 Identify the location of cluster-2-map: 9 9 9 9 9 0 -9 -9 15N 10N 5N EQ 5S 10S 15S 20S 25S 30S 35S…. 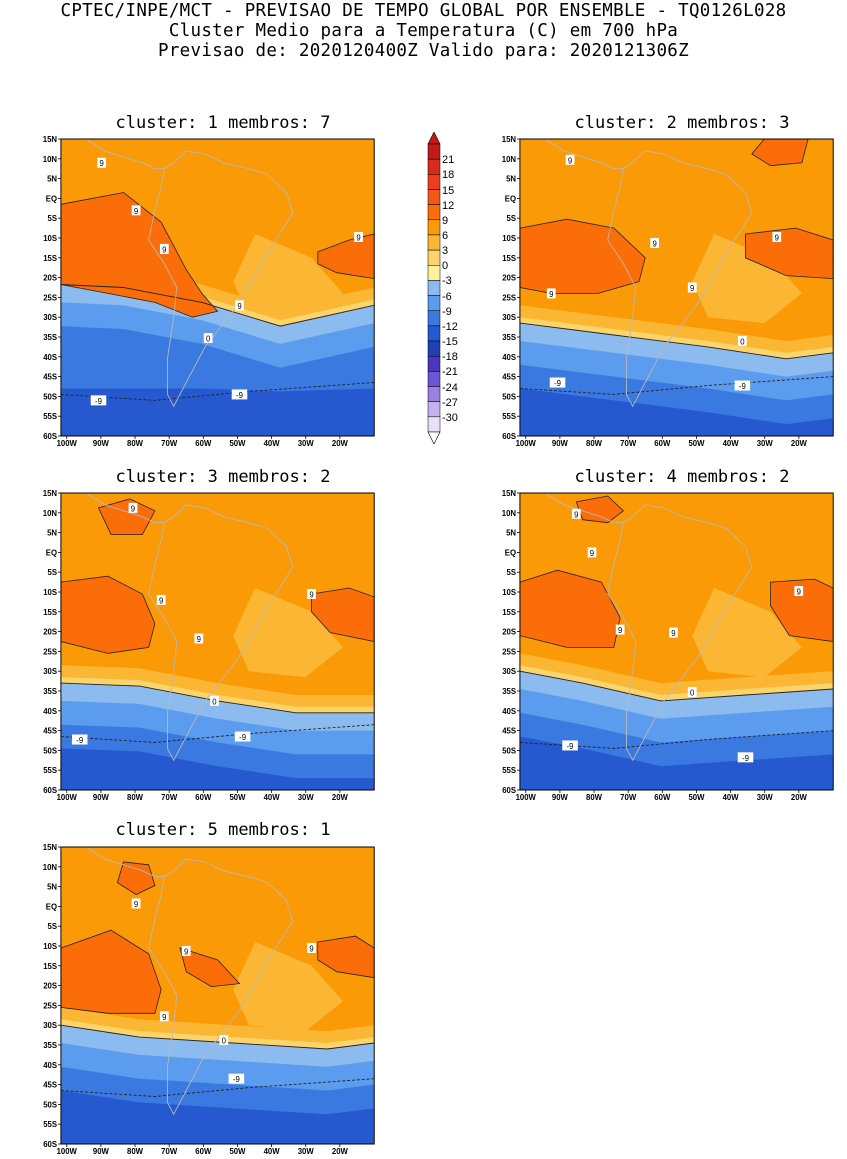
(661, 292).